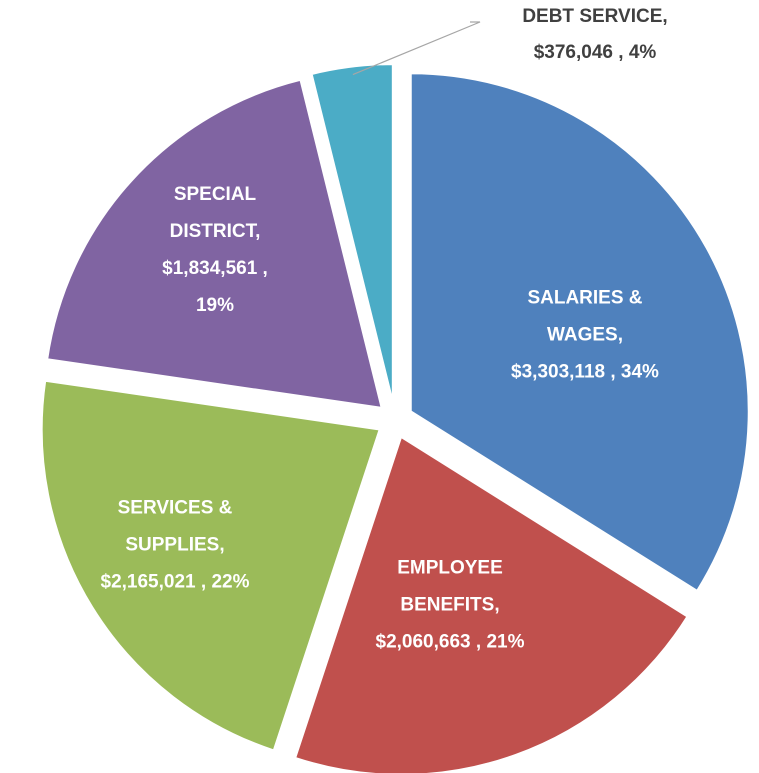  What do you see at coordinates (431, 642) in the screenshot?
I see `value-label: $2,060,663` at bounding box center [431, 642].